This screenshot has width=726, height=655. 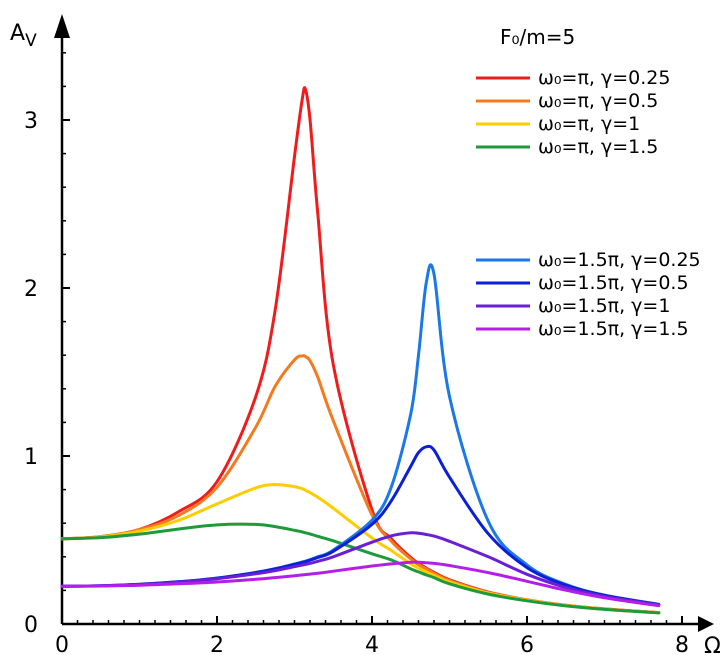 I want to click on legend-label: ω₀=π, γ=1, so click(x=589, y=124).